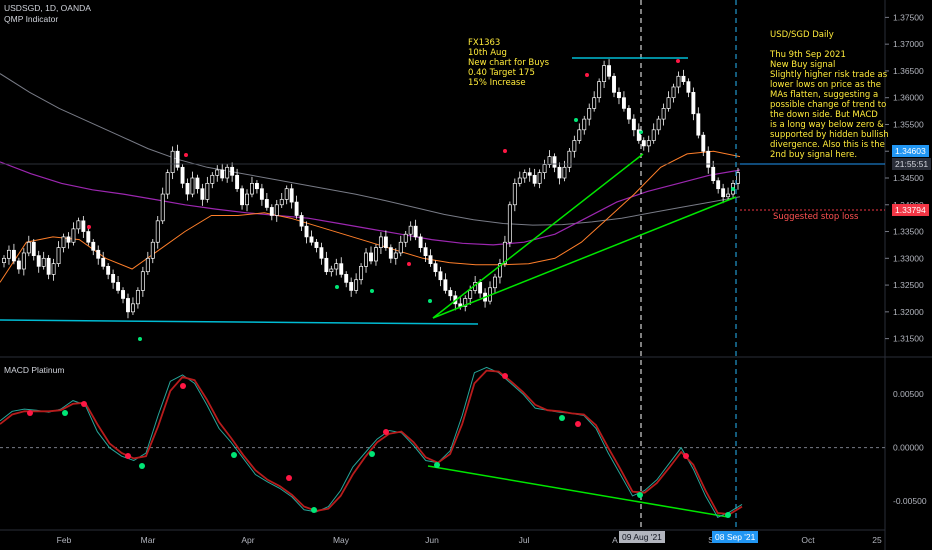  Describe the element at coordinates (642, 537) in the screenshot. I see `date-badge-aug: 09 Aug '21` at that location.